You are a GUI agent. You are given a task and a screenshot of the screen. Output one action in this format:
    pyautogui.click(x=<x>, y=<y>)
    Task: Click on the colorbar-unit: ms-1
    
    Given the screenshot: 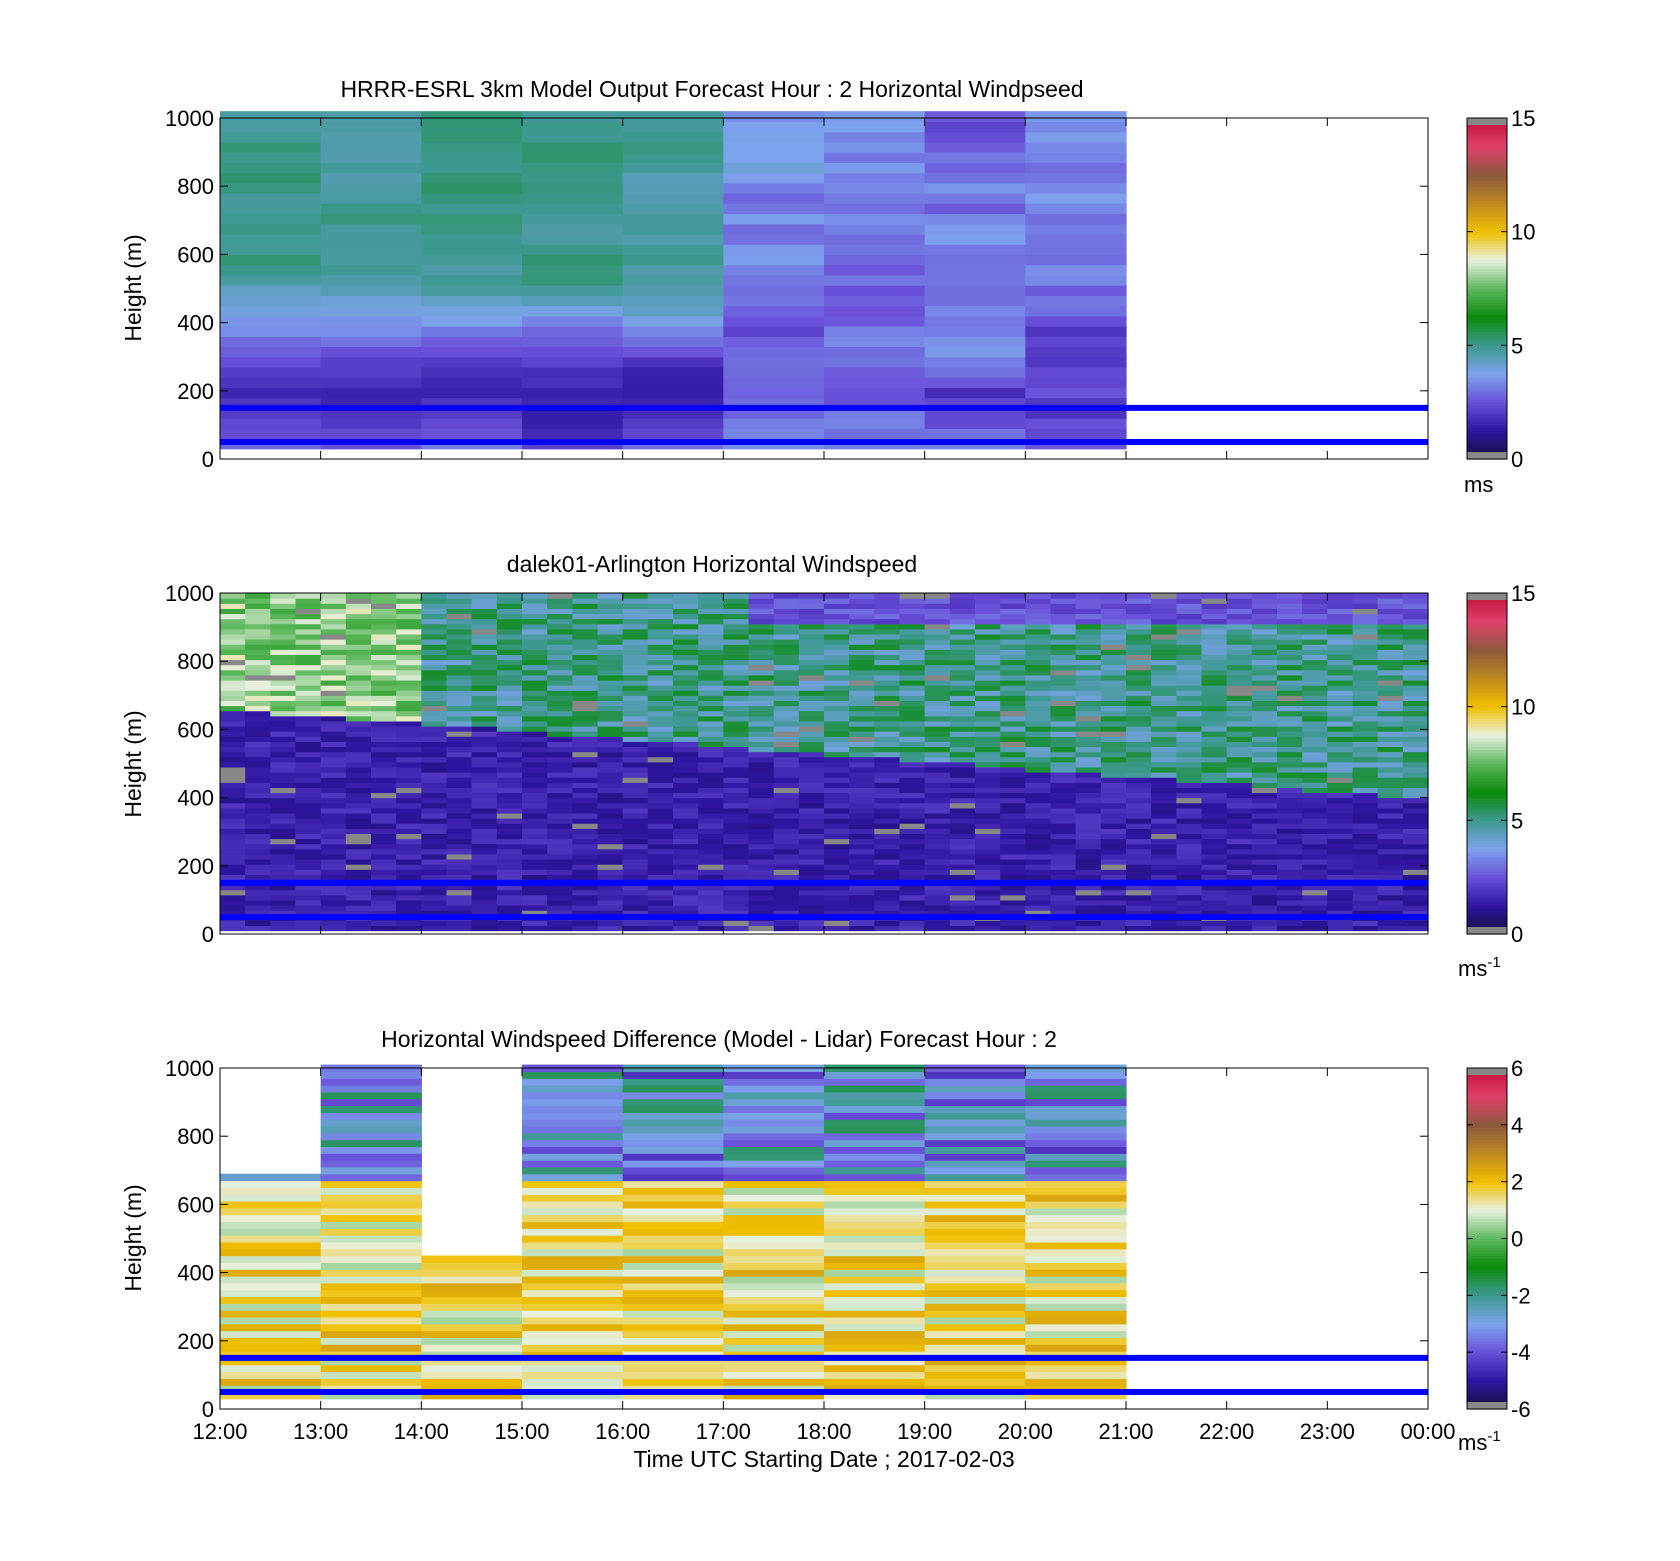 What is the action you would take?
    pyautogui.click(x=1479, y=1441)
    